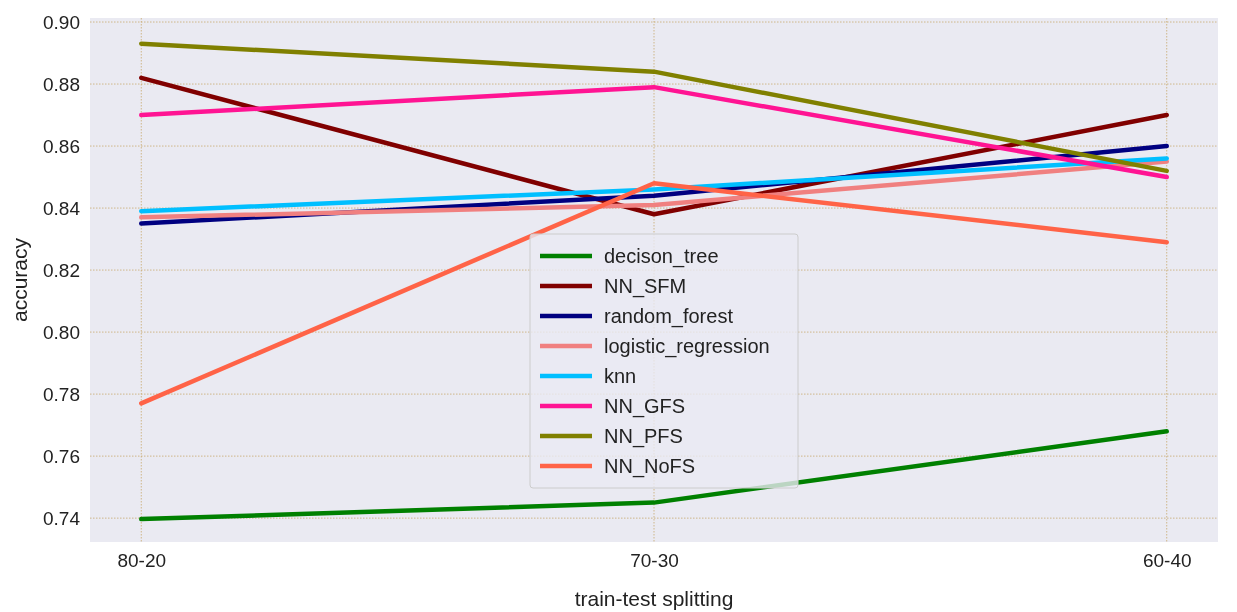 The image size is (1237, 612). Describe the element at coordinates (661, 256) in the screenshot. I see `legend-label: decison_tree` at that location.